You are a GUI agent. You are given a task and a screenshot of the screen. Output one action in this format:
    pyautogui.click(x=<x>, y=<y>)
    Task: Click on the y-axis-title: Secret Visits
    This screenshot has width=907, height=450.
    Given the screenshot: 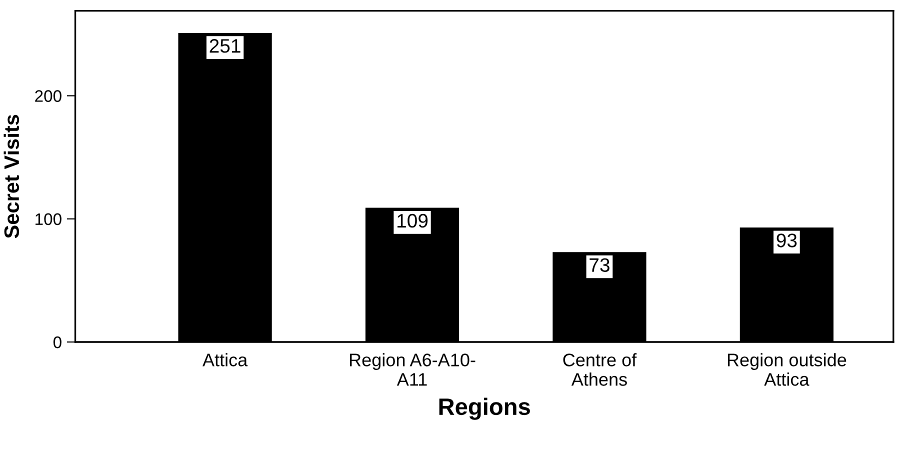 What is the action you would take?
    pyautogui.click(x=12, y=176)
    